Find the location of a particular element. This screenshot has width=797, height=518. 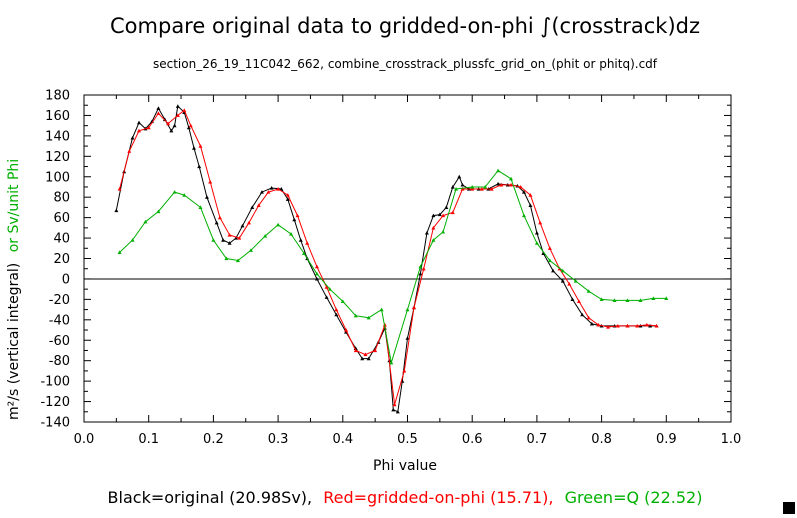

x-tick-label: 0.7 is located at coordinates (537, 439).